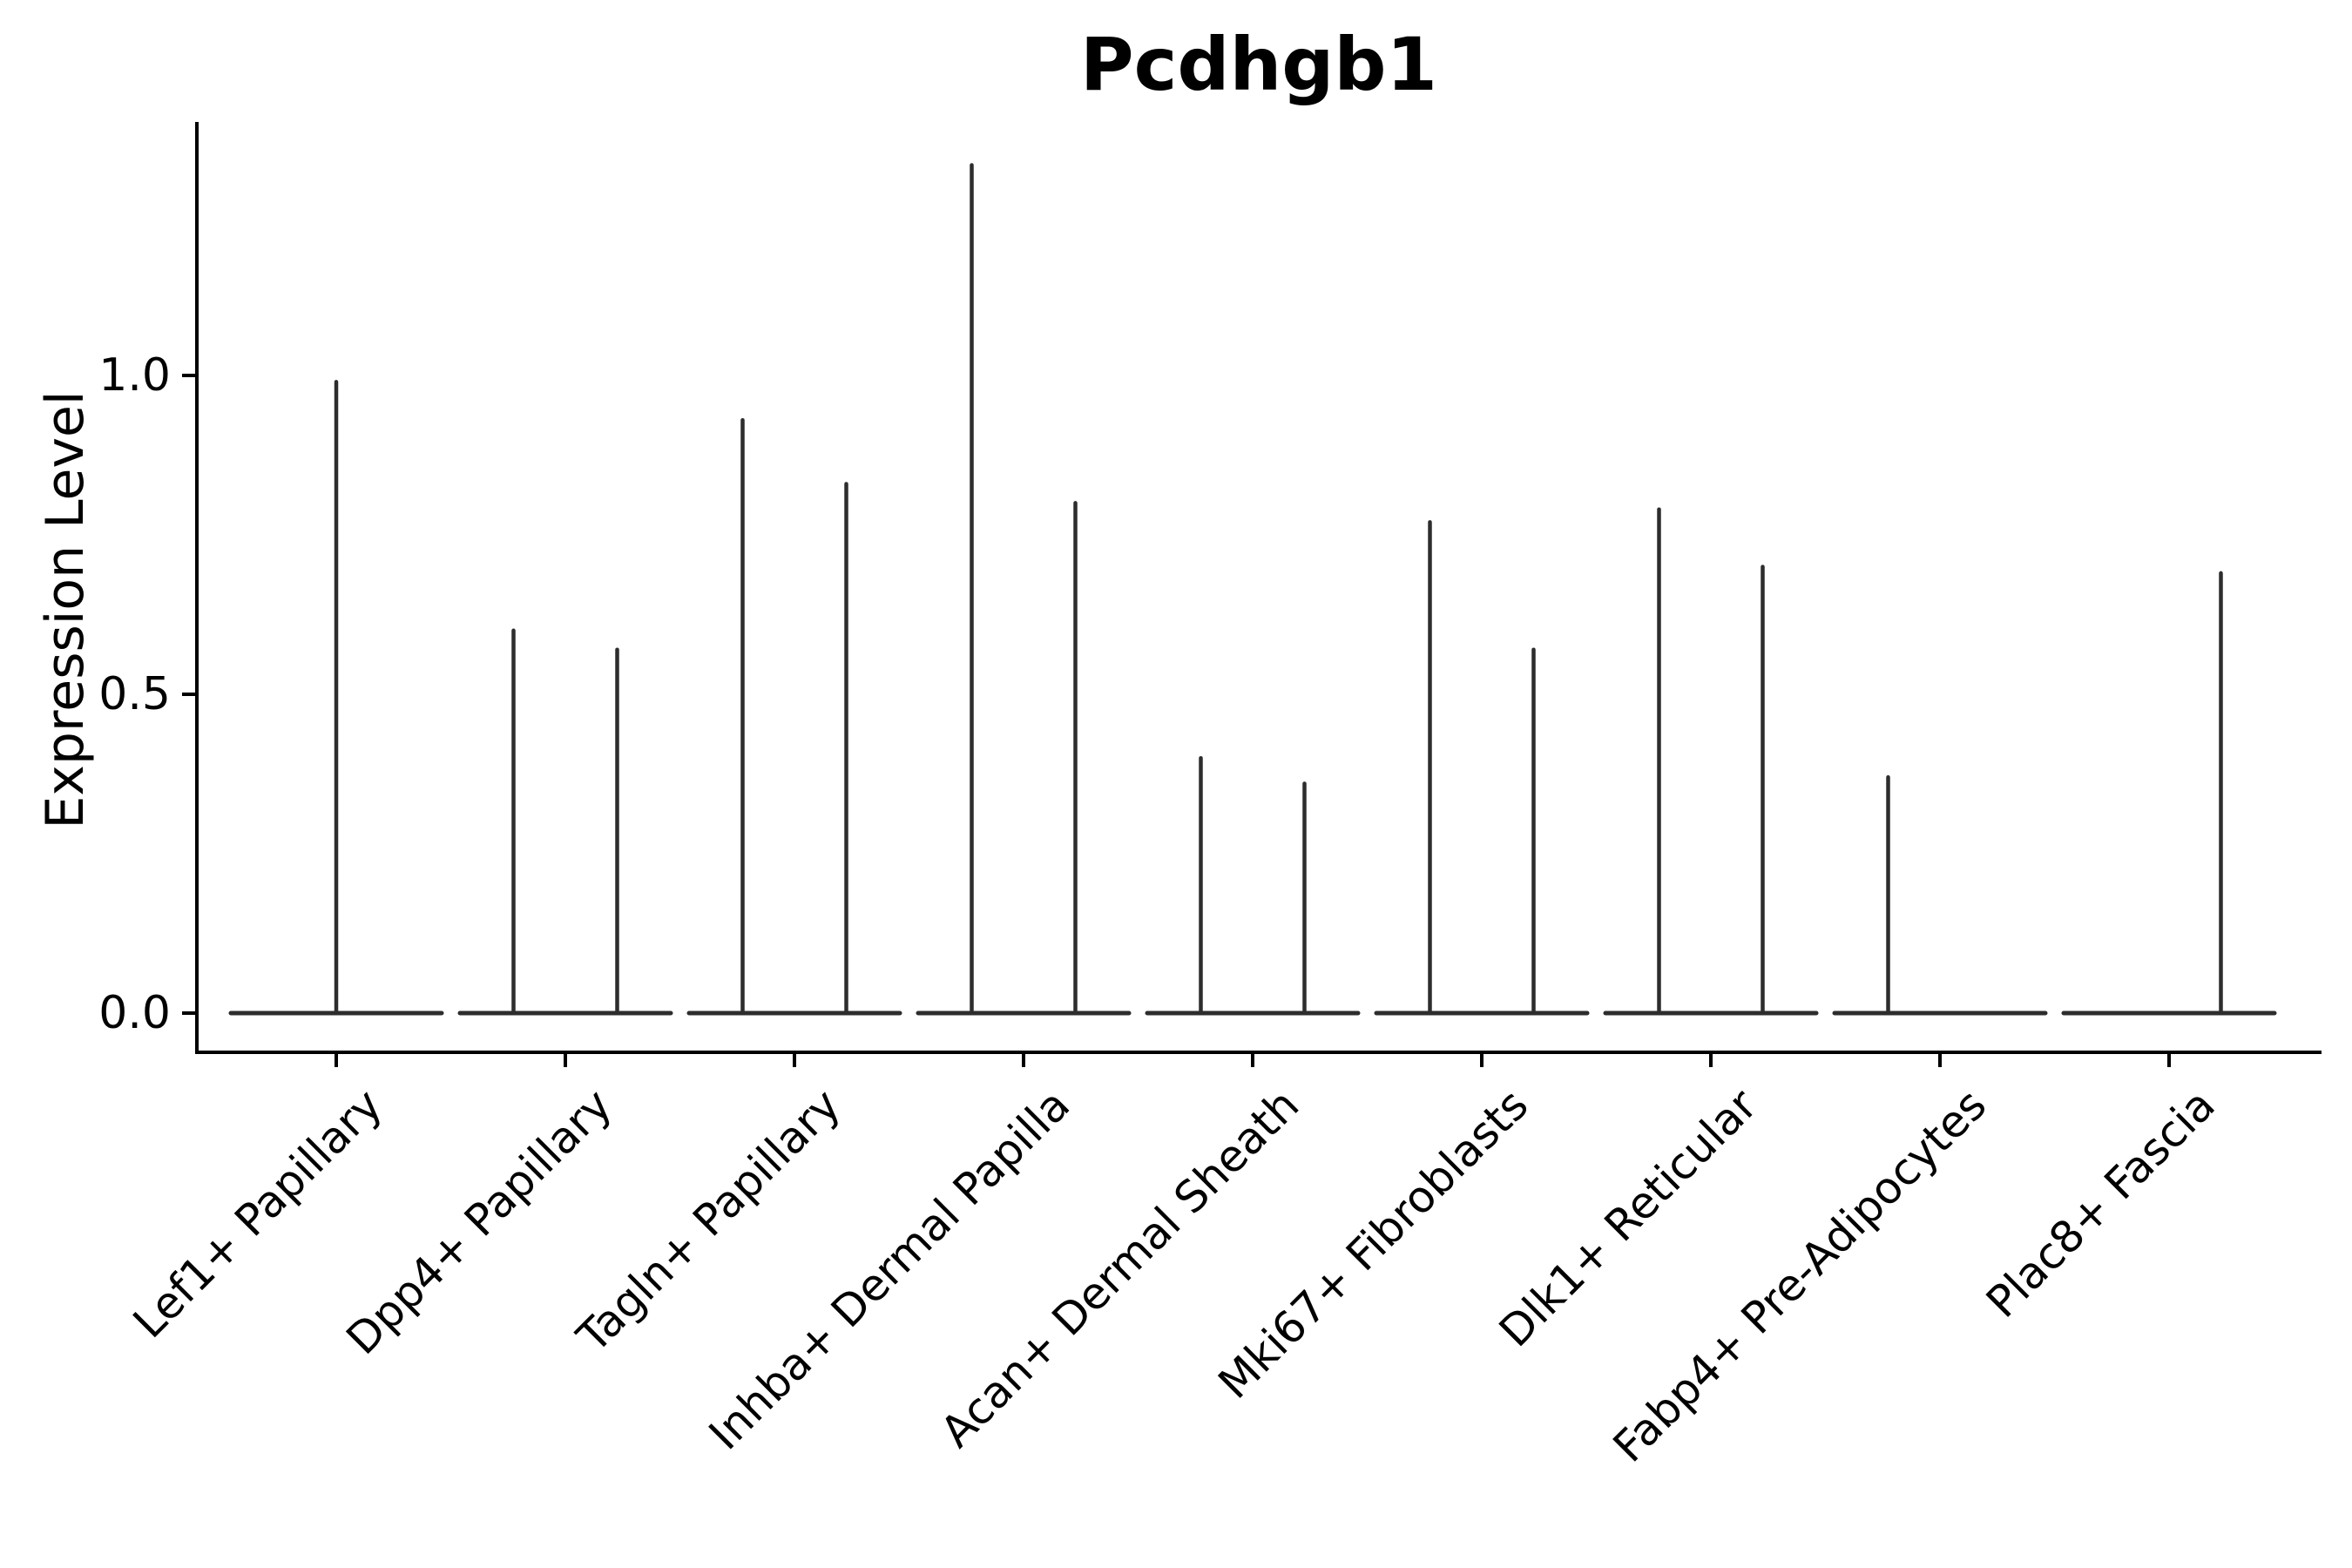  Describe the element at coordinates (134, 1013) in the screenshot. I see `y-tick-label: 0.0` at that location.